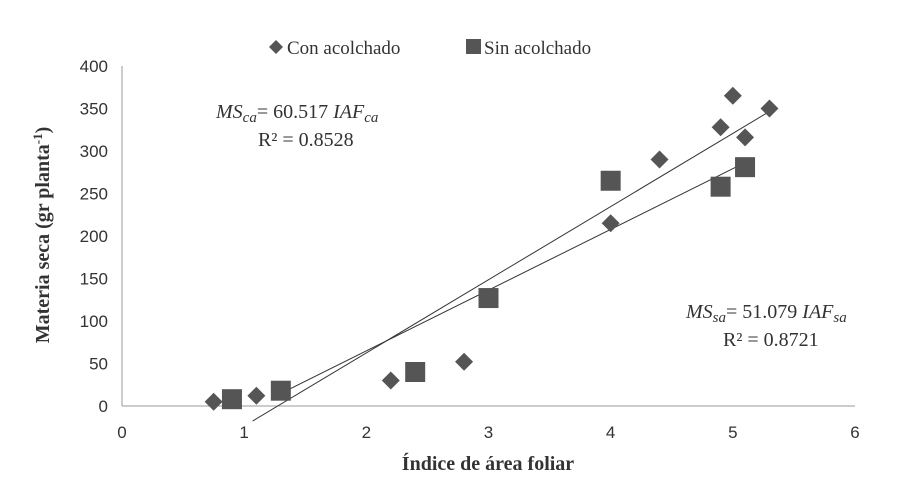 This screenshot has height=495, width=921. What do you see at coordinates (103, 406) in the screenshot?
I see `y-tick-label: 0` at bounding box center [103, 406].